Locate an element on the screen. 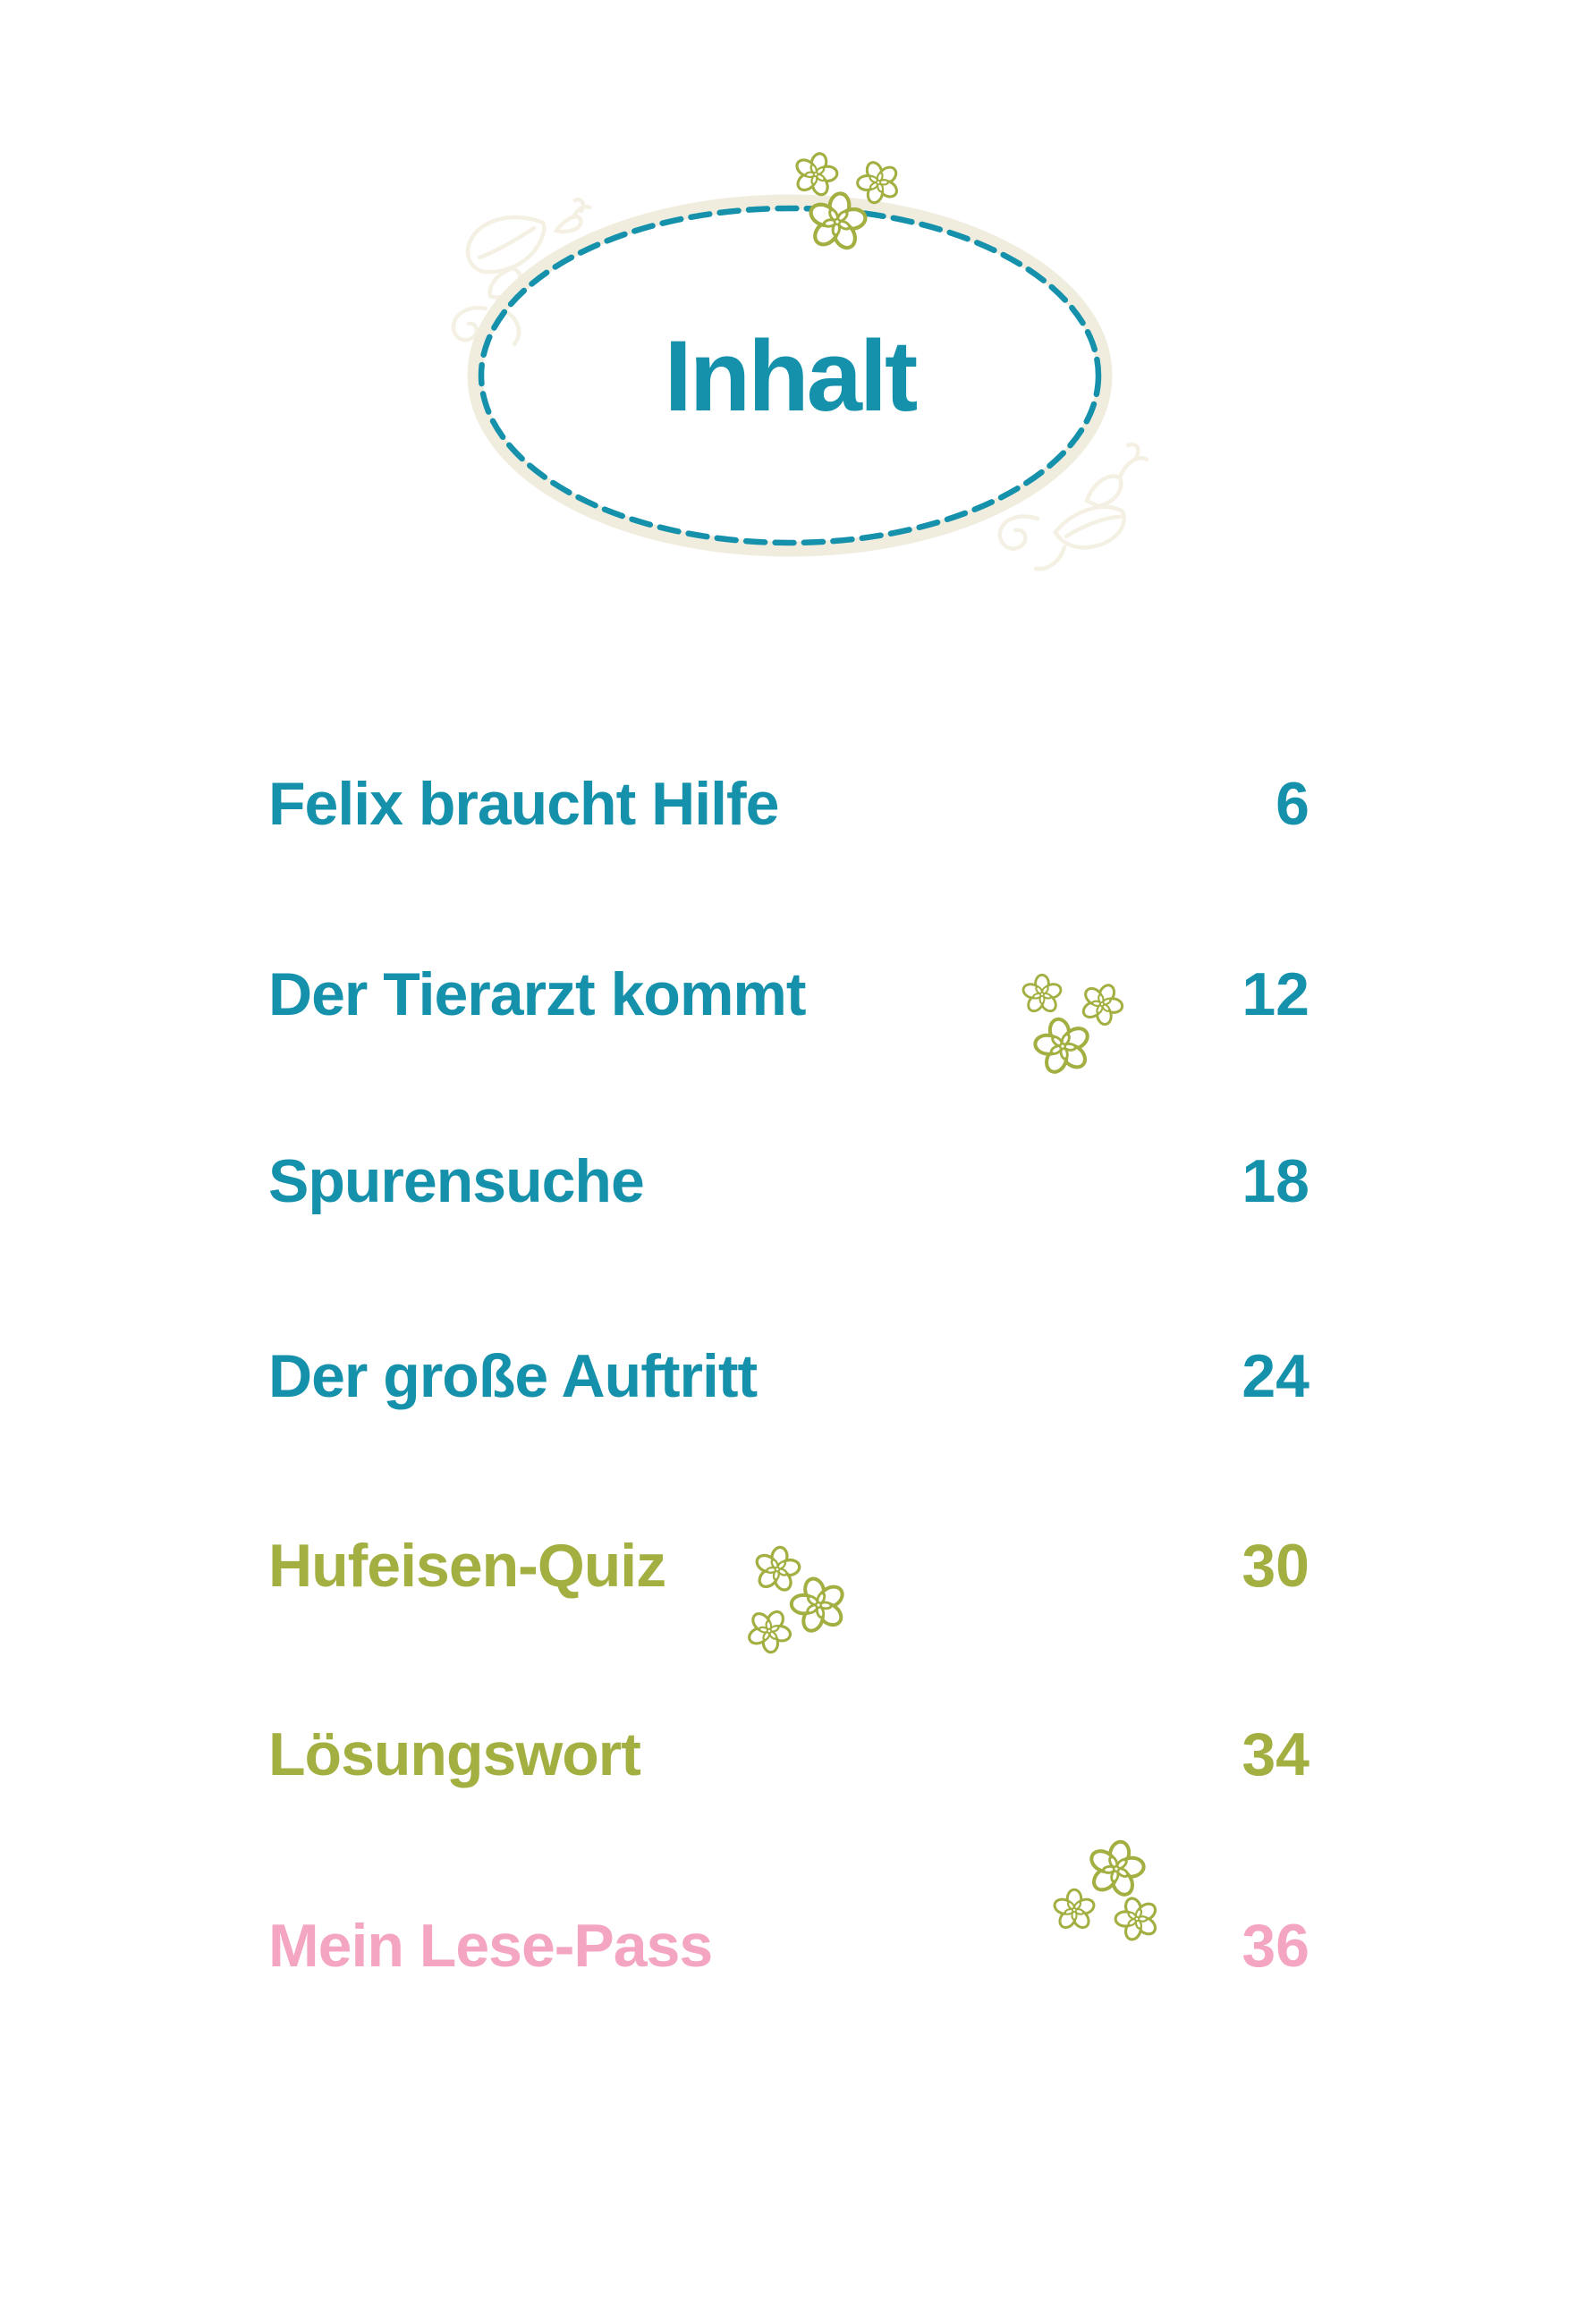 This screenshot has width=1585, height=2324. toc-entry-label: Hufeisen-Quiz is located at coordinates (467, 1566).